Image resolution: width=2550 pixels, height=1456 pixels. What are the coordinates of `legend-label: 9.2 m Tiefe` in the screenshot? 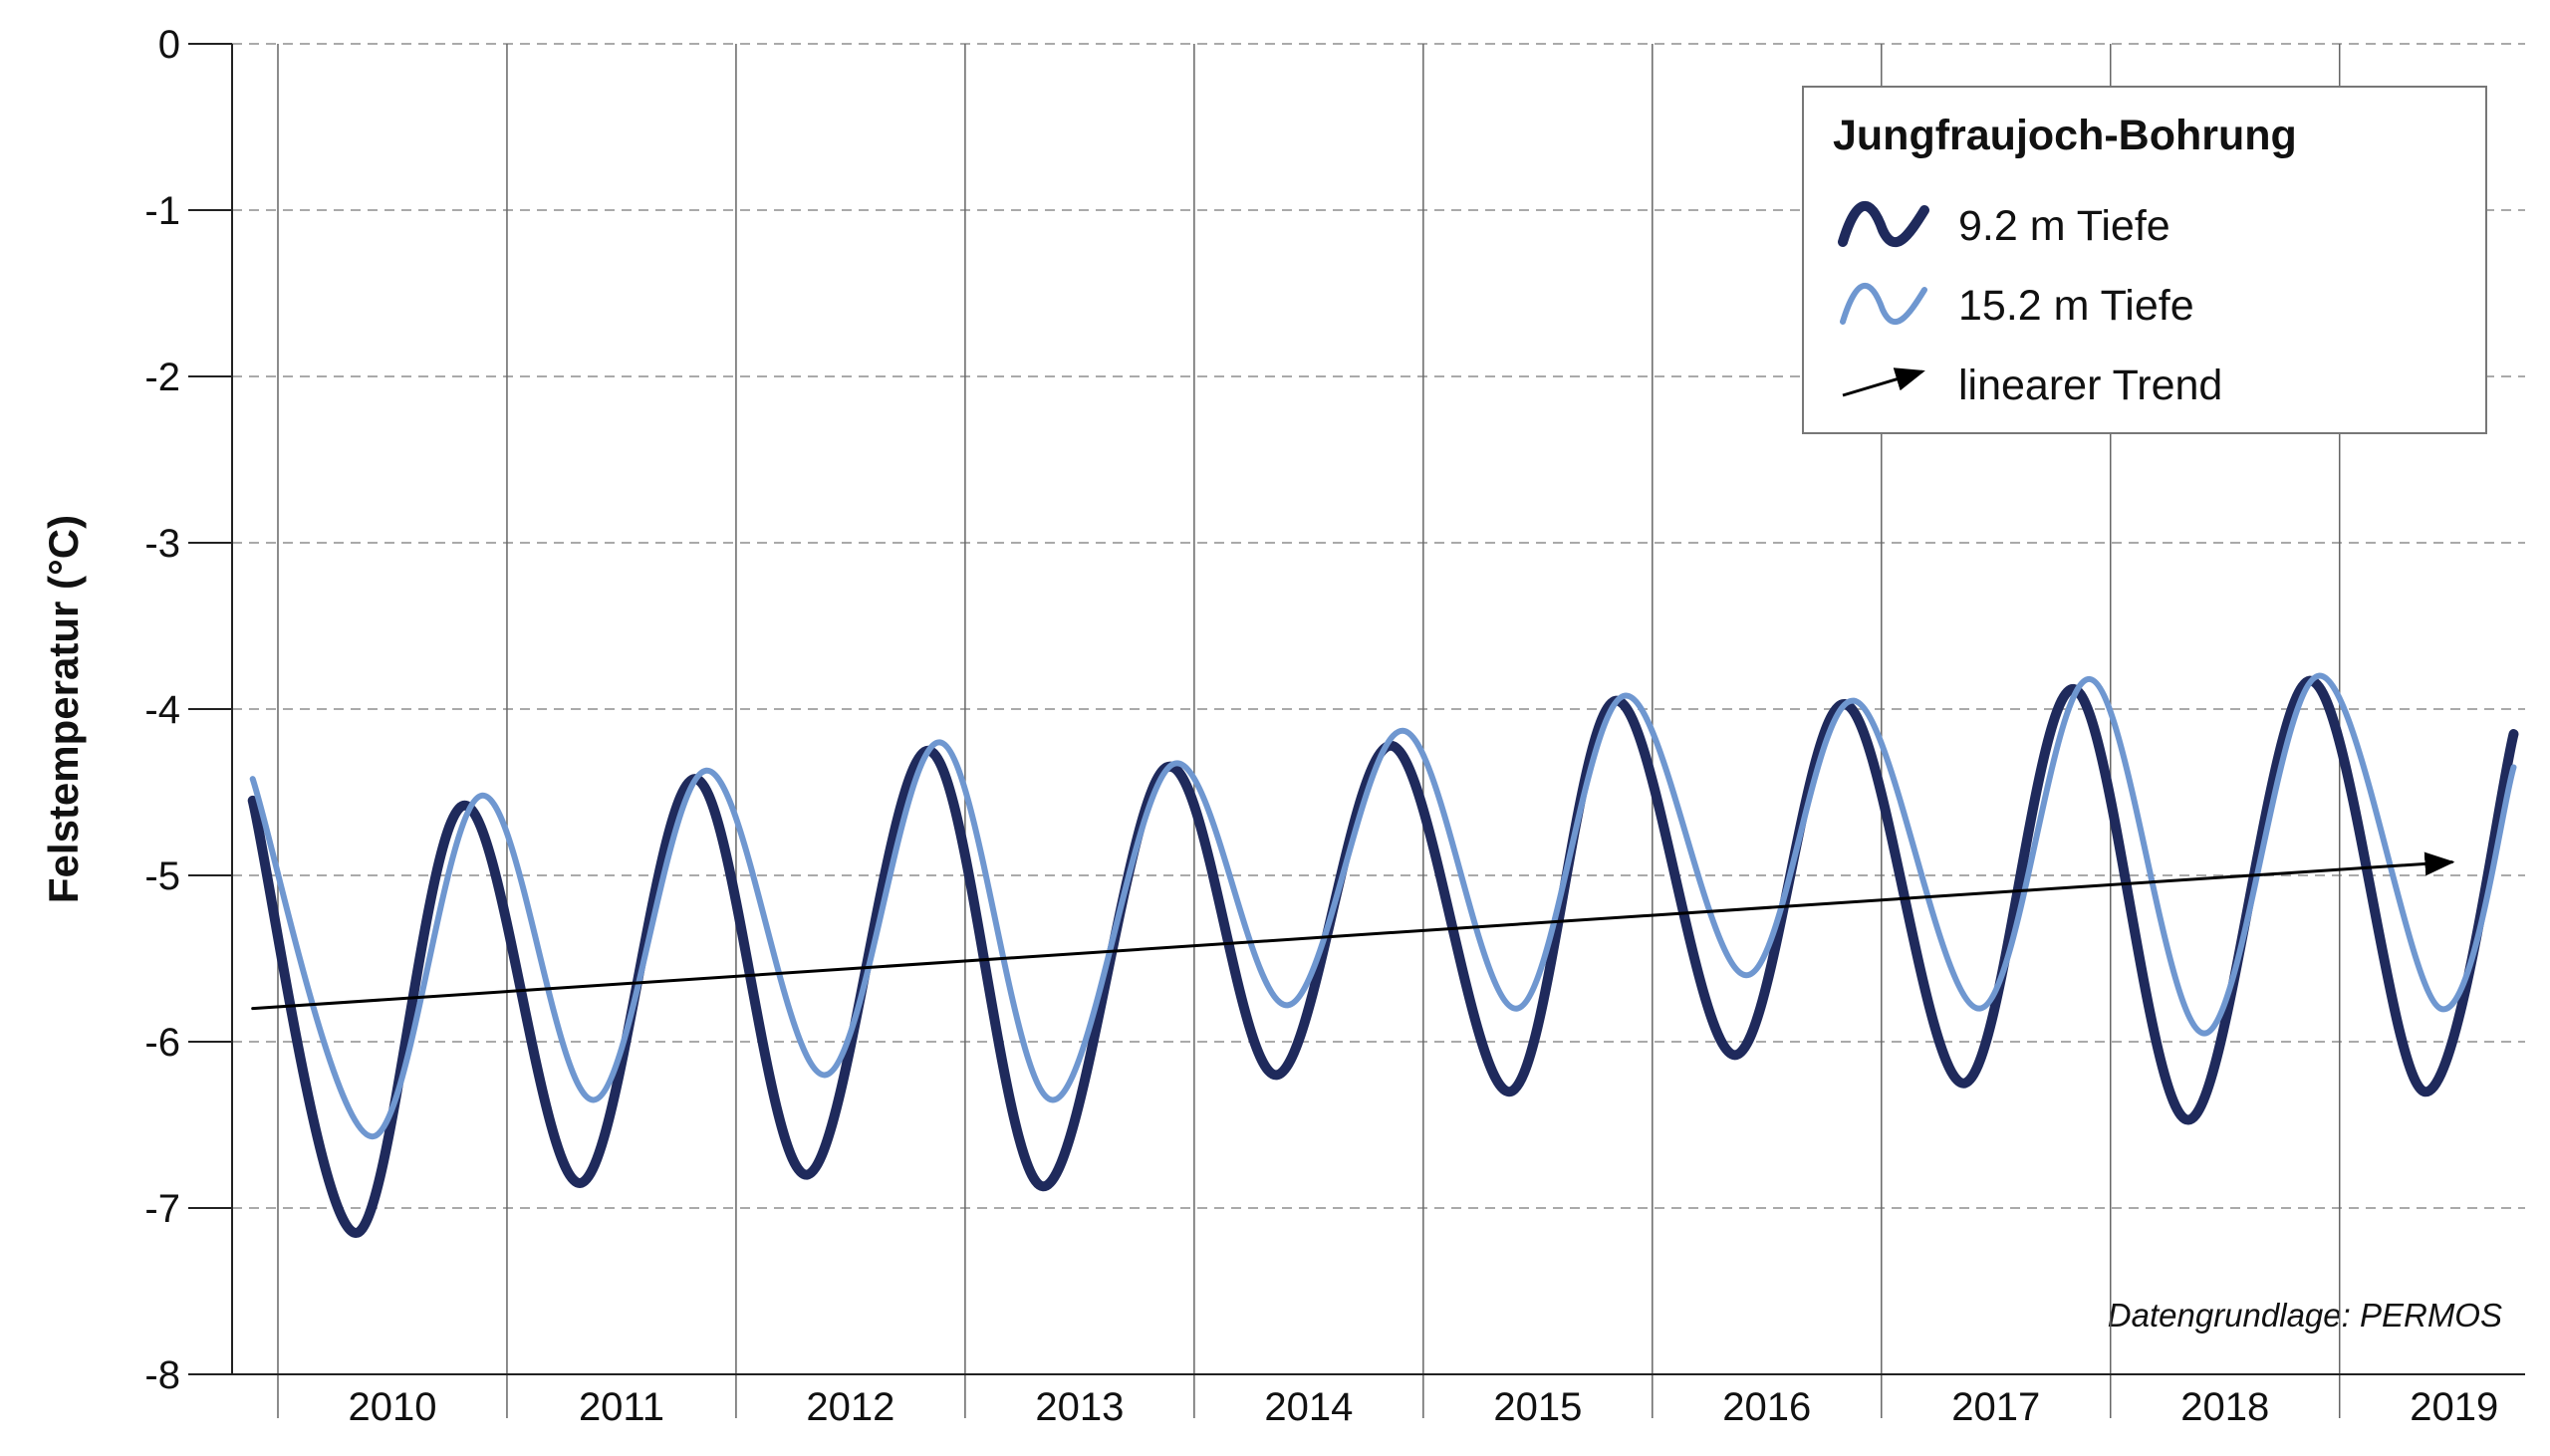 It's located at (2064, 226).